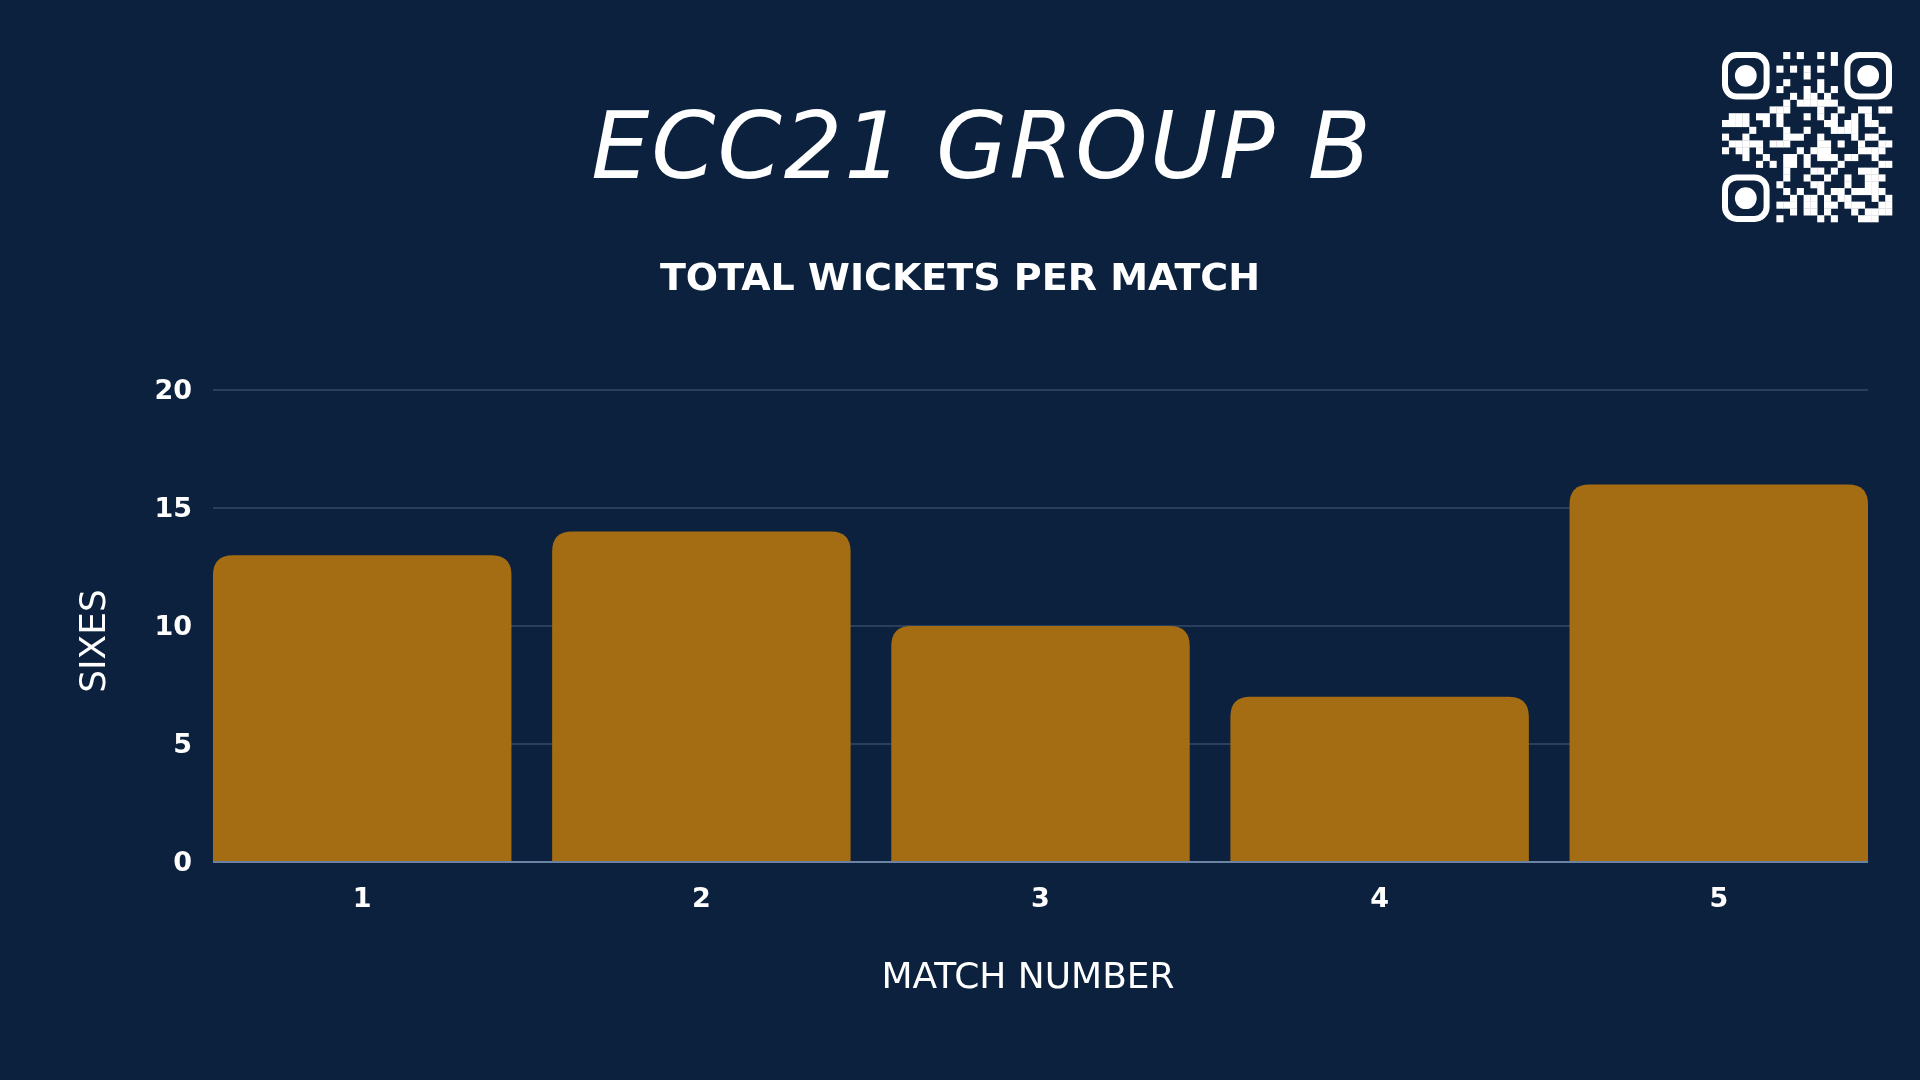  Describe the element at coordinates (173, 508) in the screenshot. I see `y-tick-label: 15` at that location.